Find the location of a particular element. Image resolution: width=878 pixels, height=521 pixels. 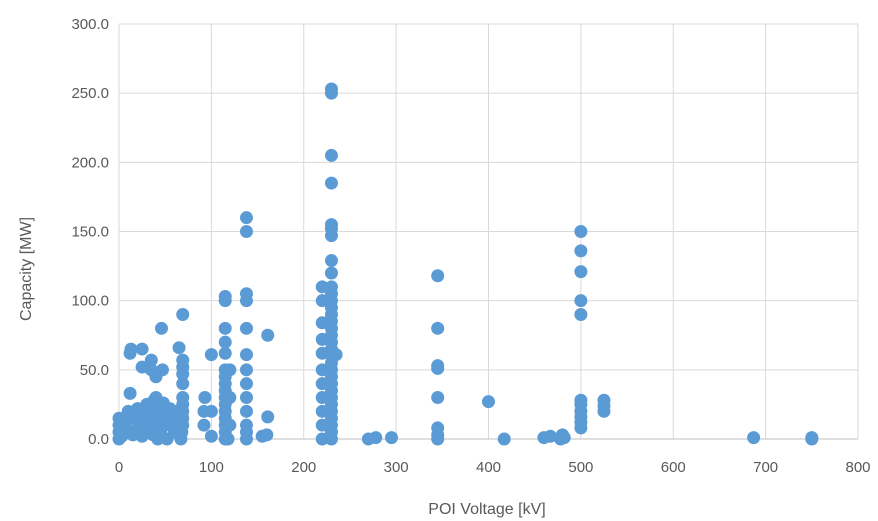

y-tick-label: 0.0 is located at coordinates (98, 439).